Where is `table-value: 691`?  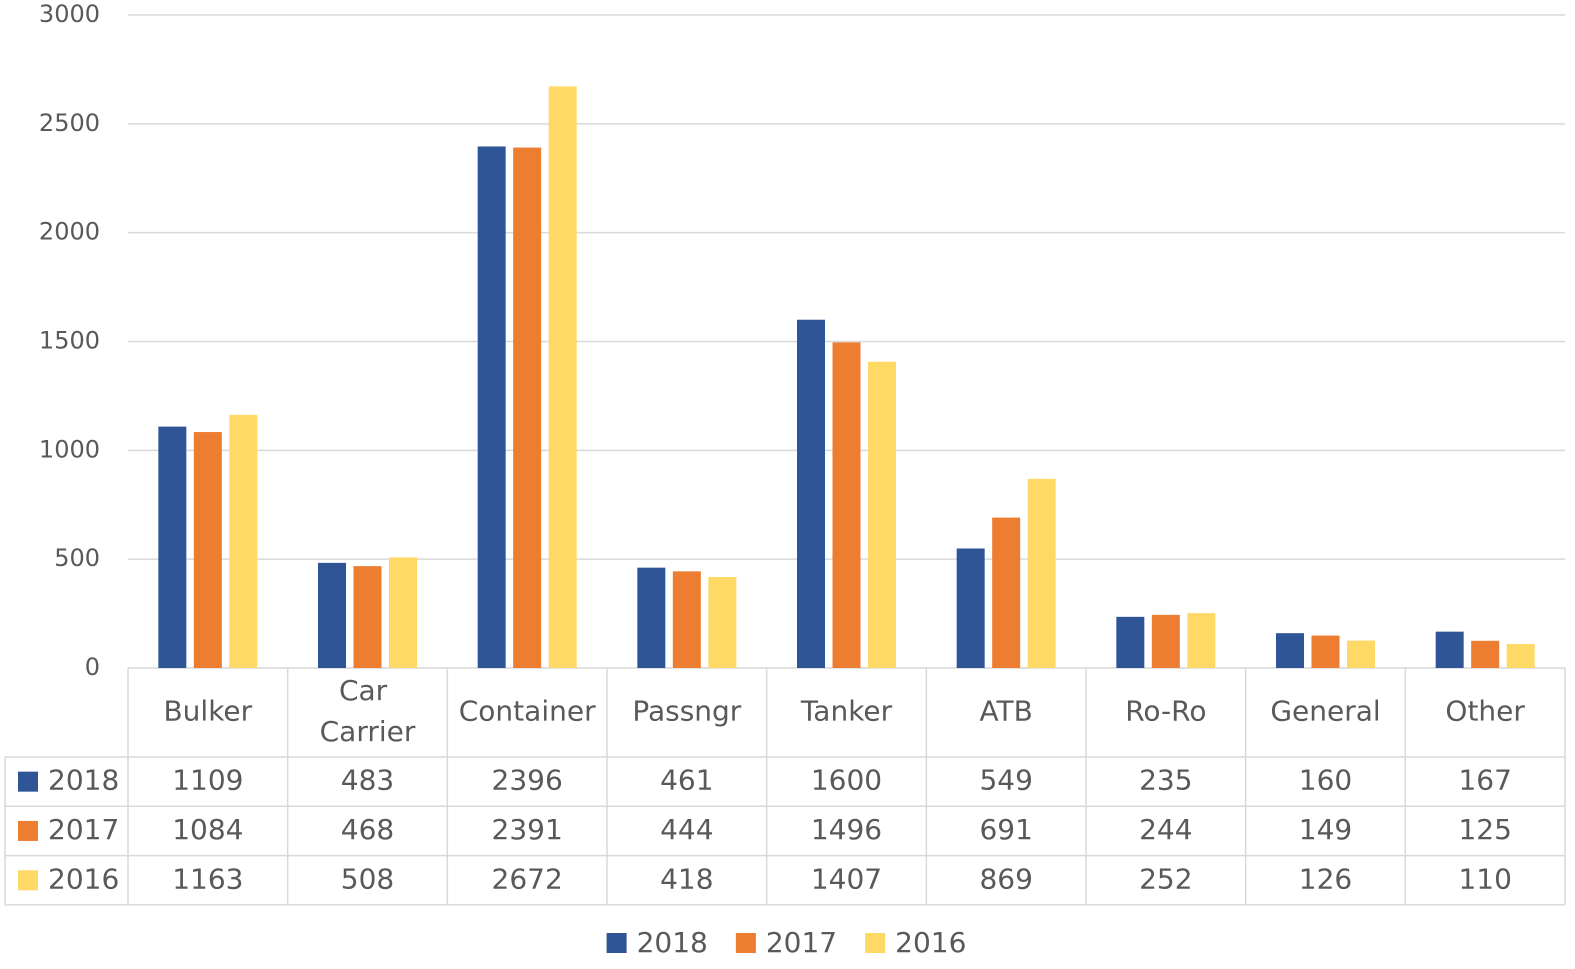
table-value: 691 is located at coordinates (1005, 829).